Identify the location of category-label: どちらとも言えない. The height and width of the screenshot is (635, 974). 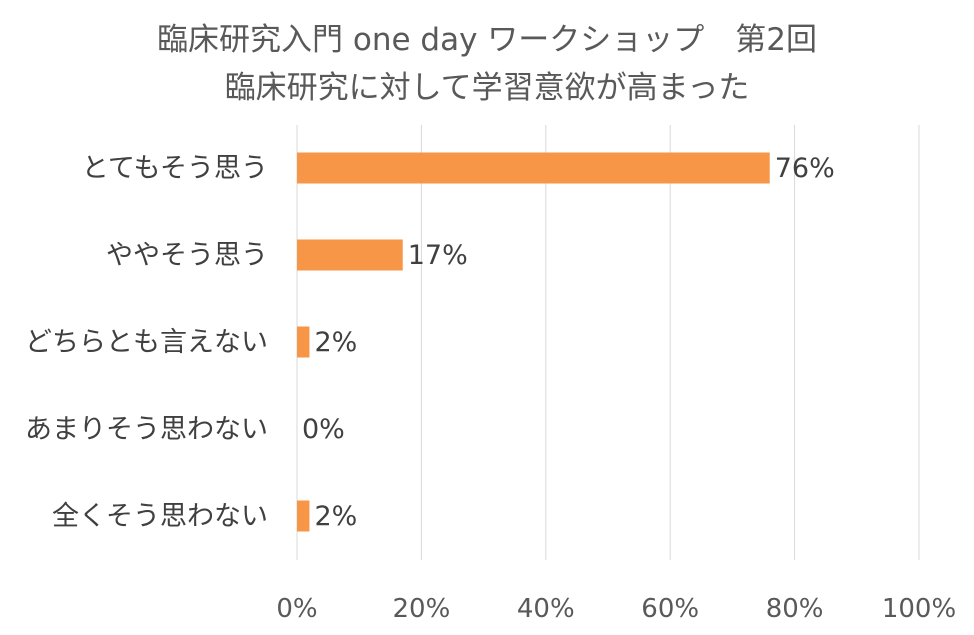
(146, 342).